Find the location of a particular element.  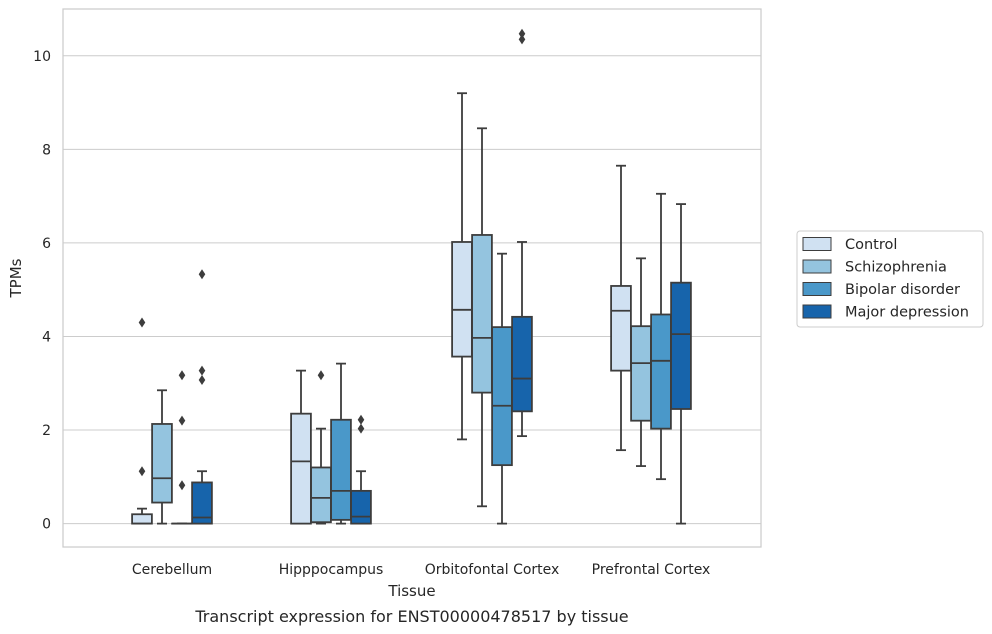

legend-label: Major depression is located at coordinates (907, 313).